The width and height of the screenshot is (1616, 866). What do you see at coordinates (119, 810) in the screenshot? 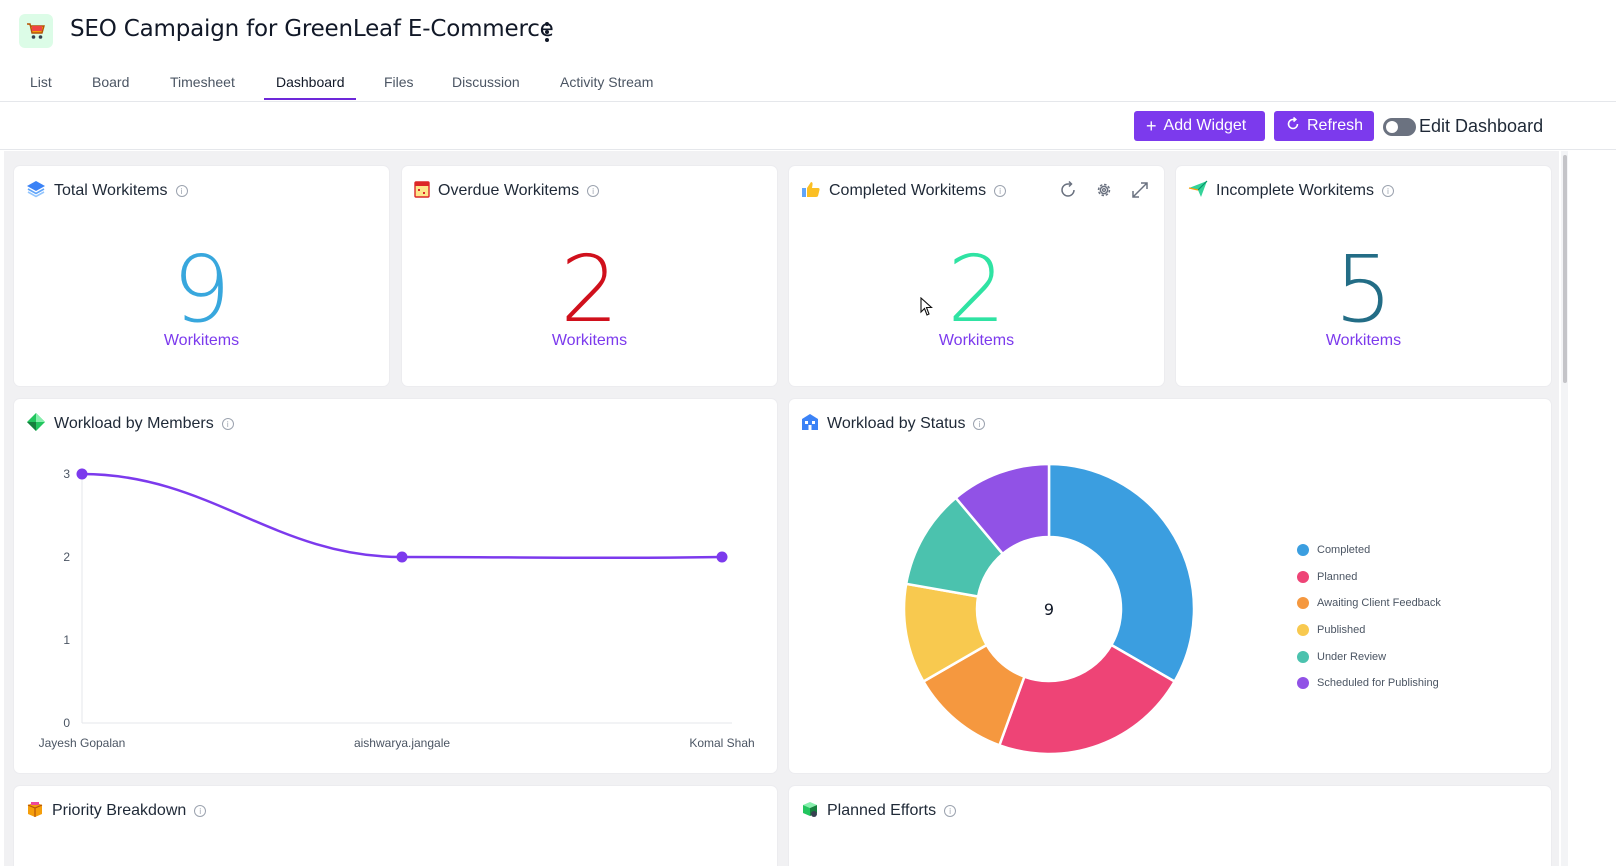
I see `widget-title: Priority Breakdown` at bounding box center [119, 810].